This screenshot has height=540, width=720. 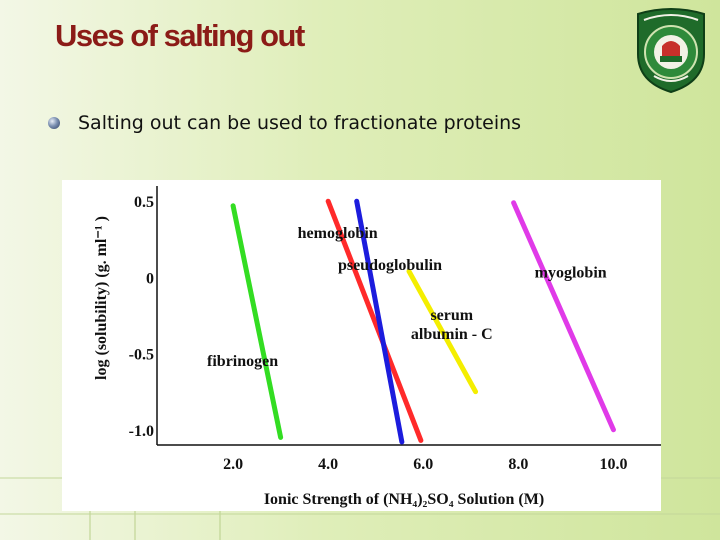 What do you see at coordinates (423, 464) in the screenshot?
I see `x-tick-label: 6.0` at bounding box center [423, 464].